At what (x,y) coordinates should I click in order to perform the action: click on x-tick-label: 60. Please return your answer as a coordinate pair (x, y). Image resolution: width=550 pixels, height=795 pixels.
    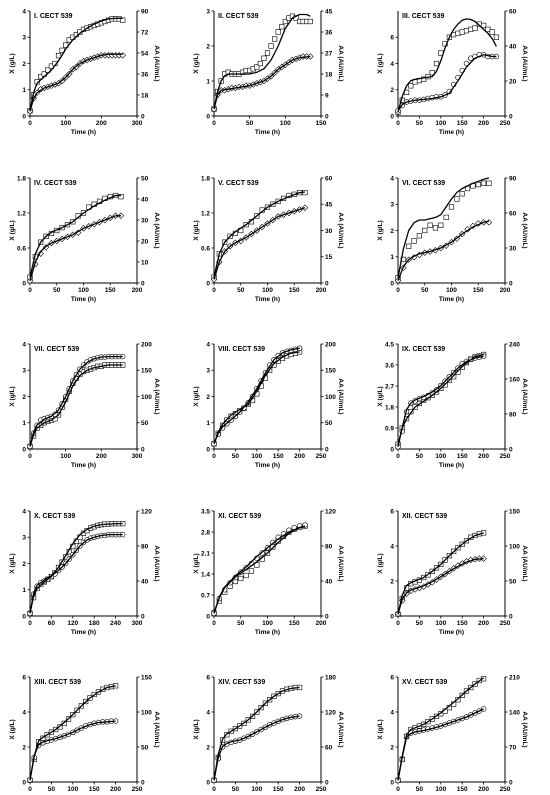
    Looking at the image, I should click on (52, 623).